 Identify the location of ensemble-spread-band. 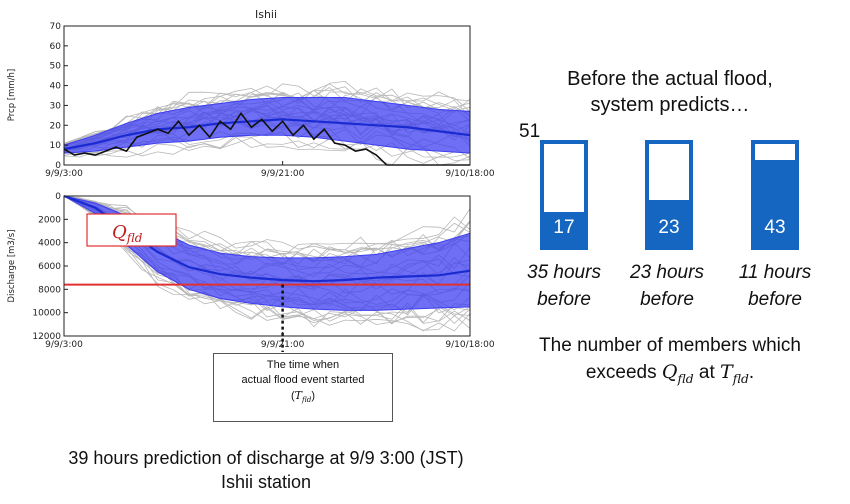
(267, 253).